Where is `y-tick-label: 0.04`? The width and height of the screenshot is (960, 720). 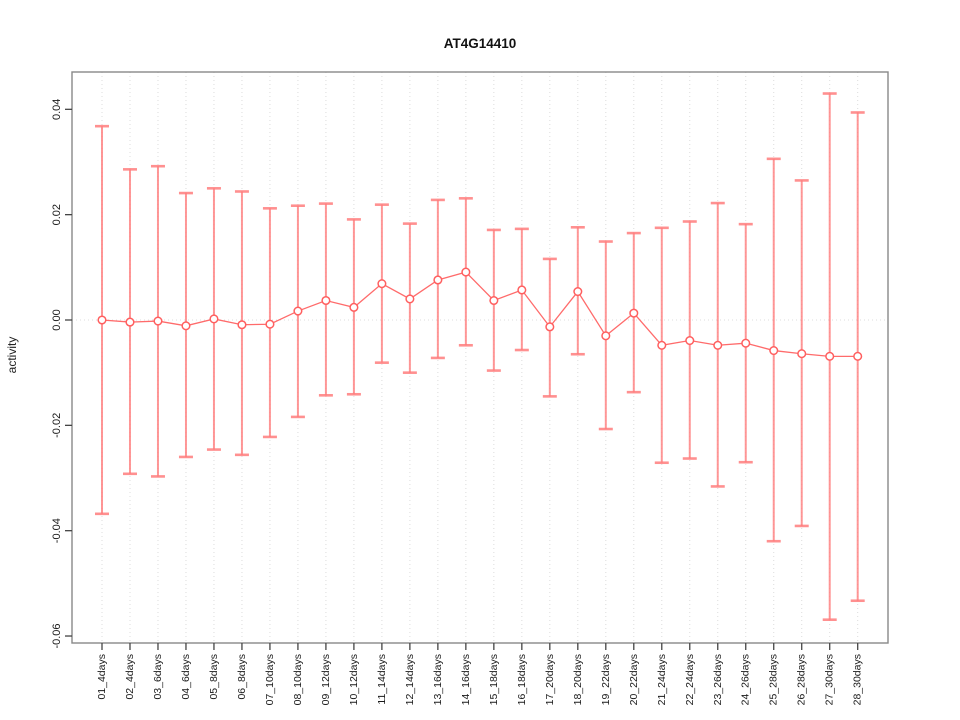
y-tick-label: 0.04 is located at coordinates (57, 109).